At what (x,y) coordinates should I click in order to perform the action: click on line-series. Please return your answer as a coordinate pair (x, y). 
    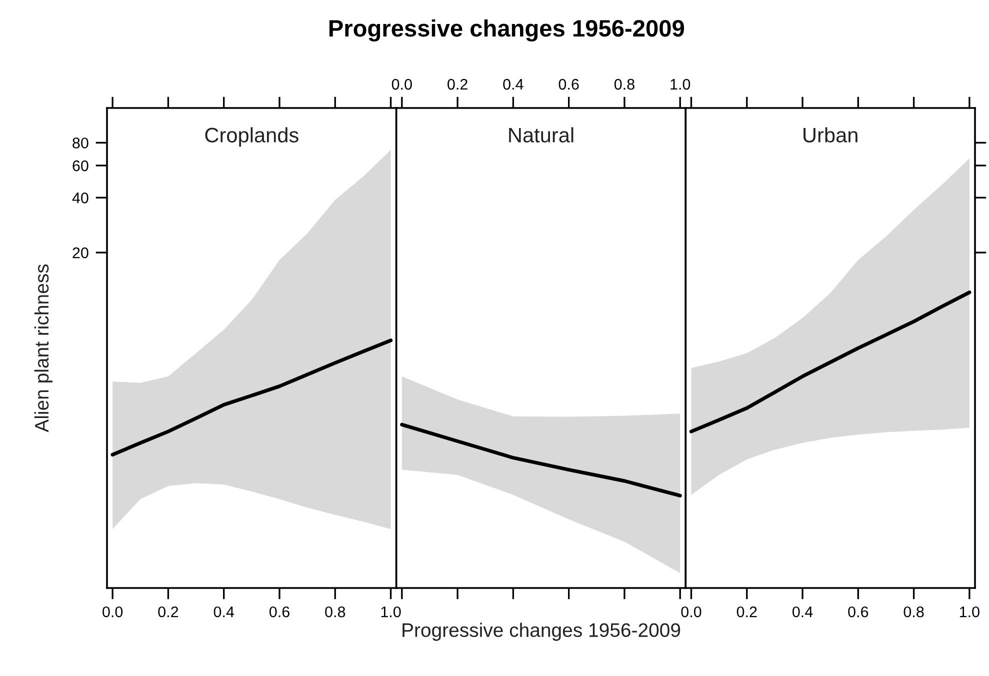
    Looking at the image, I should click on (251, 397).